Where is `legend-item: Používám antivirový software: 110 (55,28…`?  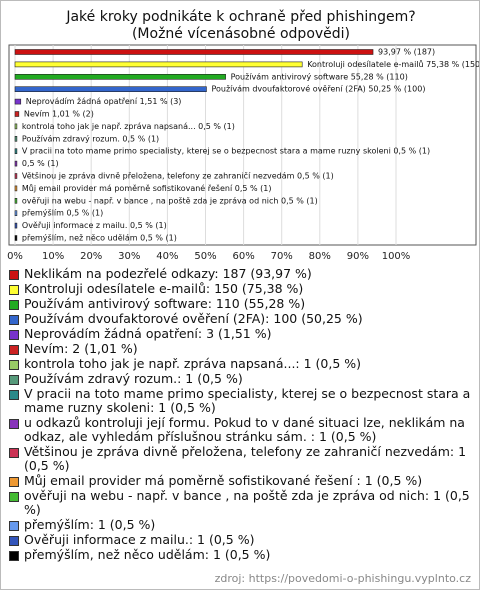 legend-item: Používám antivirový software: 110 (55,28… is located at coordinates (241, 304).